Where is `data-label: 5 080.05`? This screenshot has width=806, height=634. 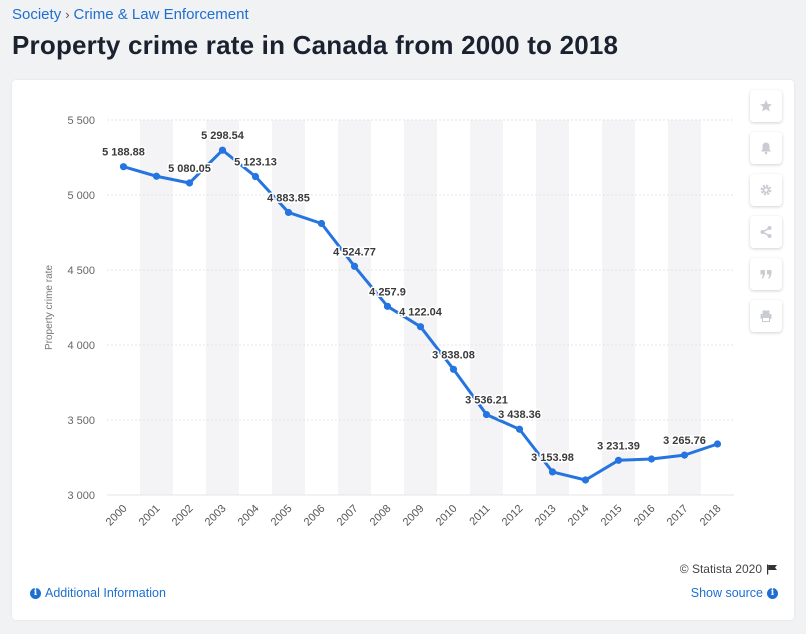 data-label: 5 080.05 is located at coordinates (189, 169).